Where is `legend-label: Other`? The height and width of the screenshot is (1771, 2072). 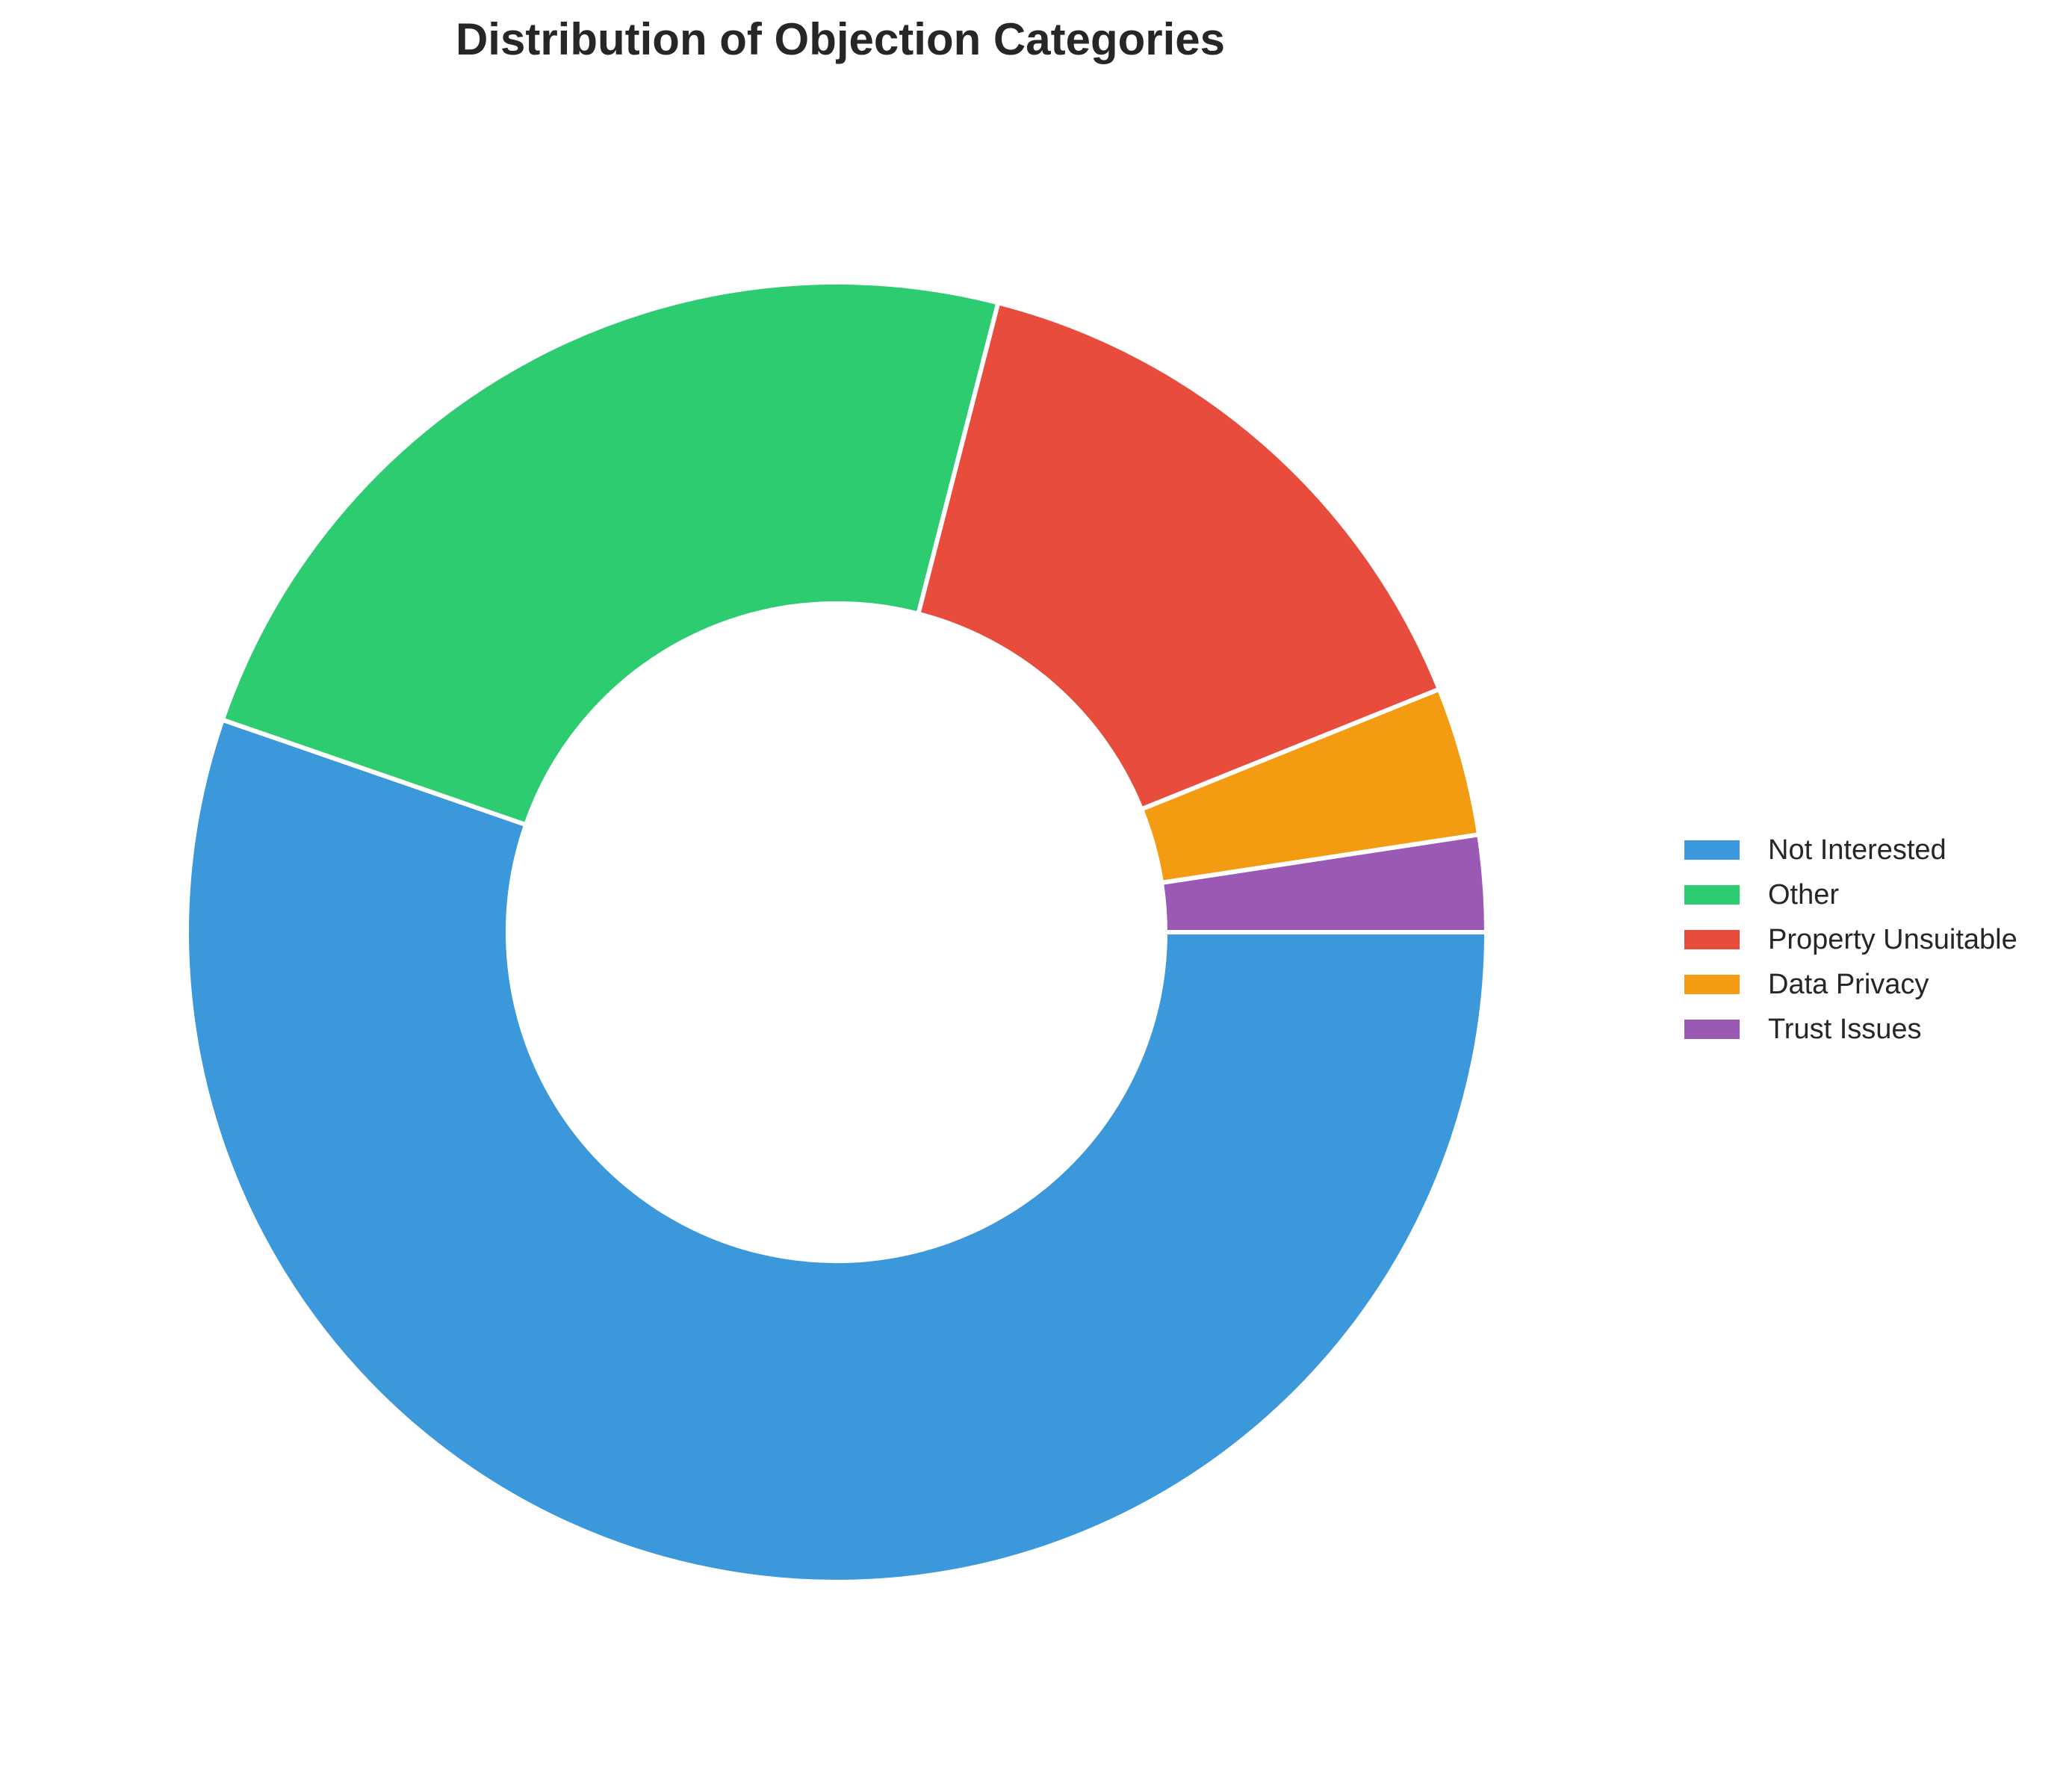 legend-label: Other is located at coordinates (1804, 895).